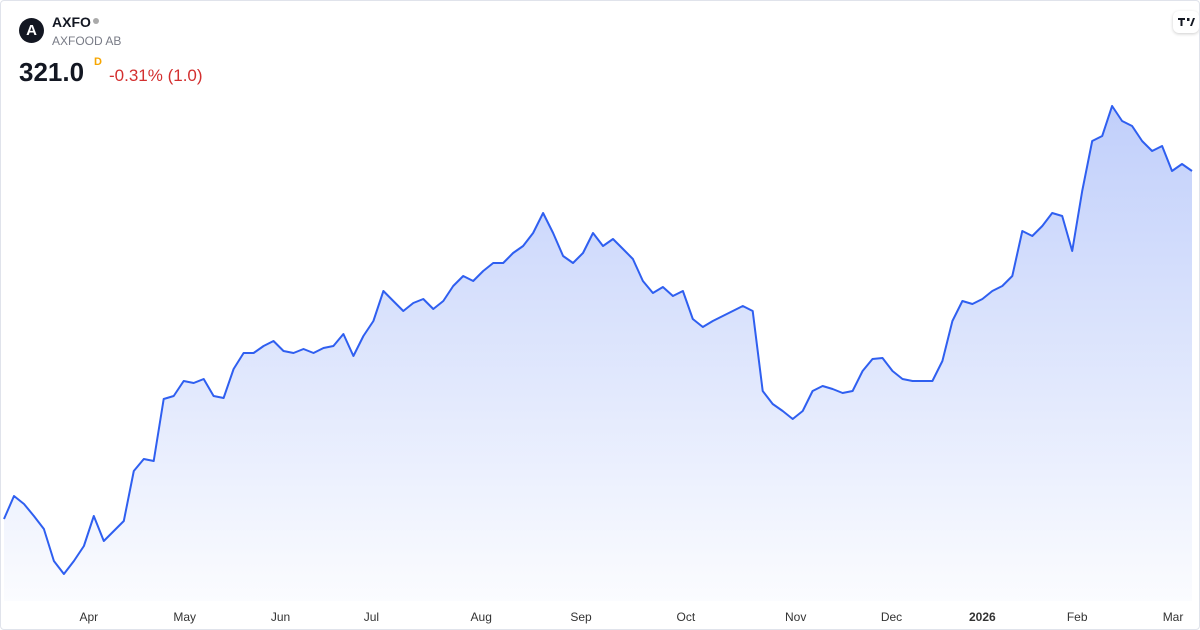 This screenshot has height=630, width=1200. I want to click on price-flag: D, so click(98, 62).